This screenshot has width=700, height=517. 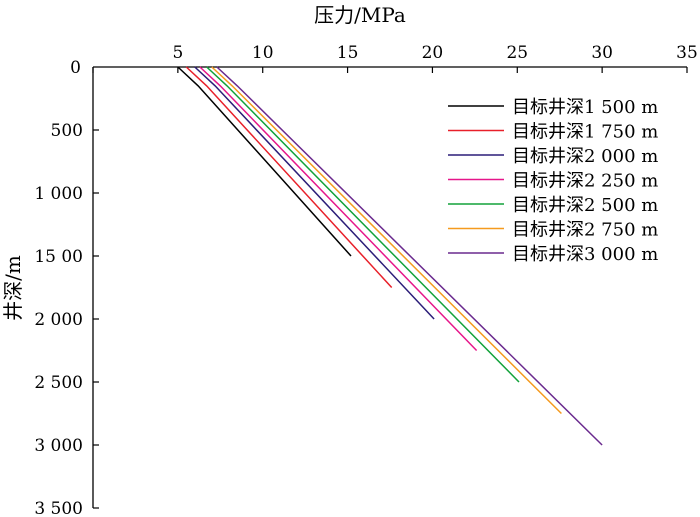 I want to click on y-tick-label: 500, so click(x=67, y=131).